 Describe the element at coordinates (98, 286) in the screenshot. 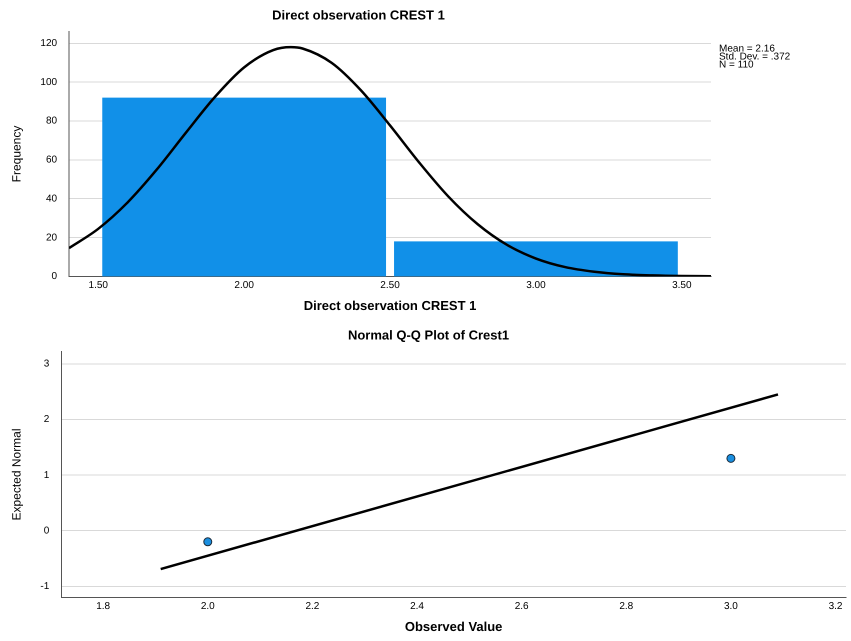

I see `x-tick-label: 1.50` at that location.